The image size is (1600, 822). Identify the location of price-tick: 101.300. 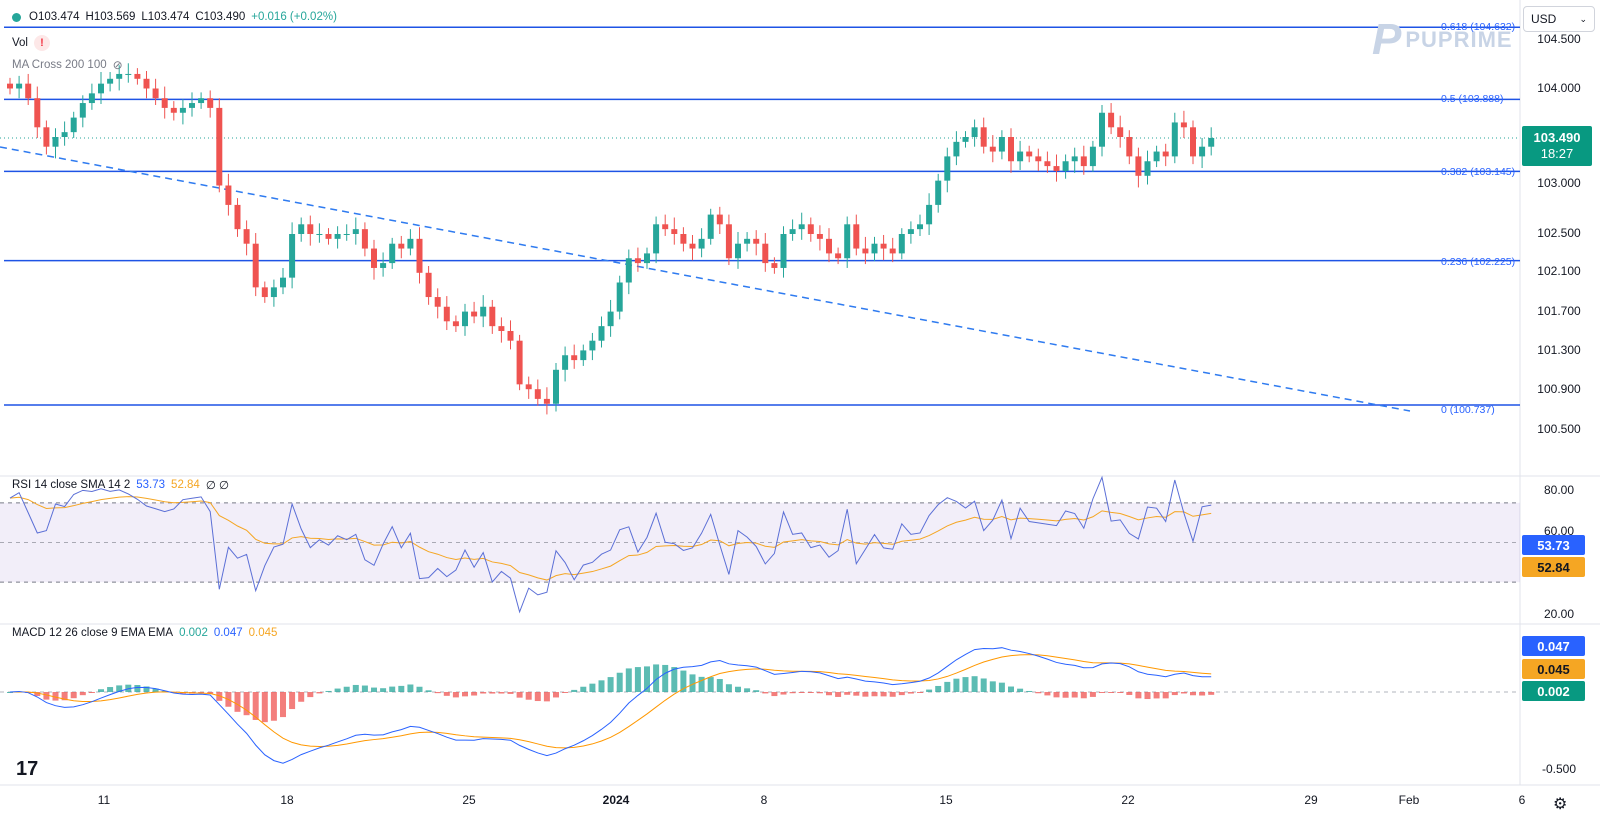
(1559, 350).